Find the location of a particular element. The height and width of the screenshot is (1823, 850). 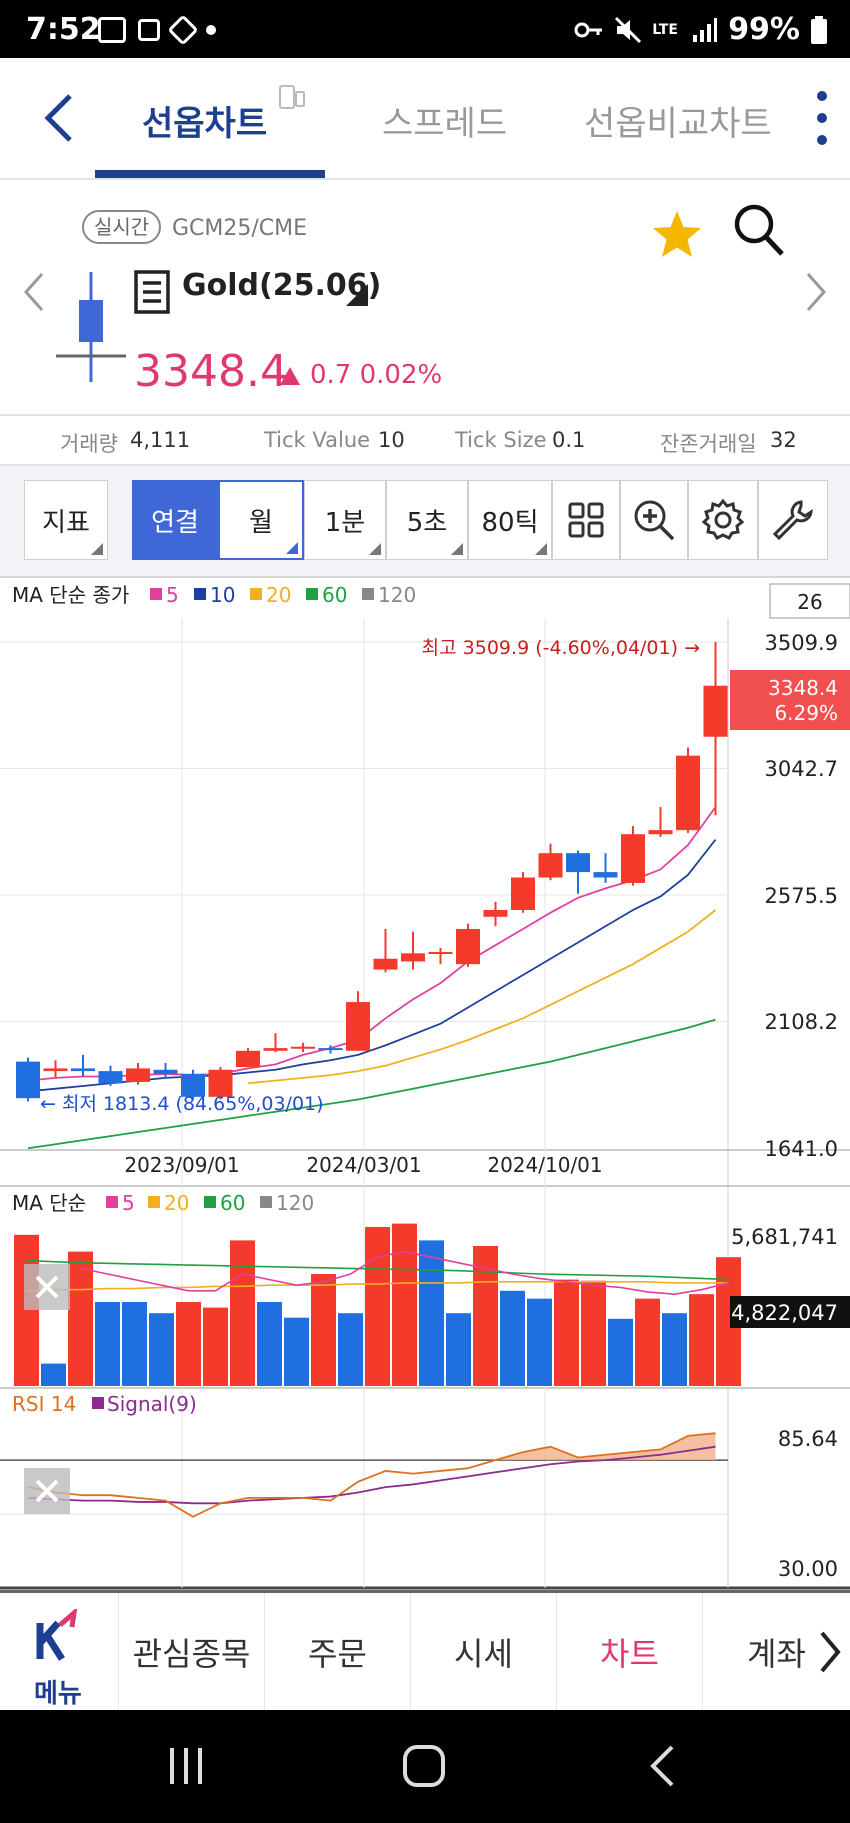

next-instrument-icon is located at coordinates (816, 292).